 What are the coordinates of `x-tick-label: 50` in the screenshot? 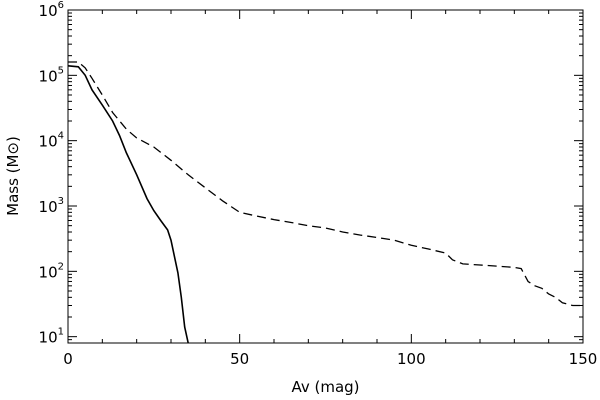 It's located at (239, 359).